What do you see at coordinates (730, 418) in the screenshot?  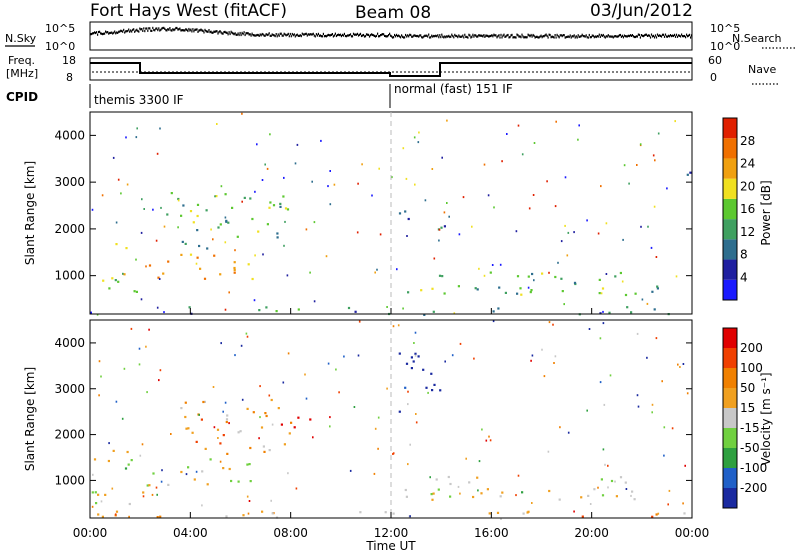 I see `colorbar-segment` at bounding box center [730, 418].